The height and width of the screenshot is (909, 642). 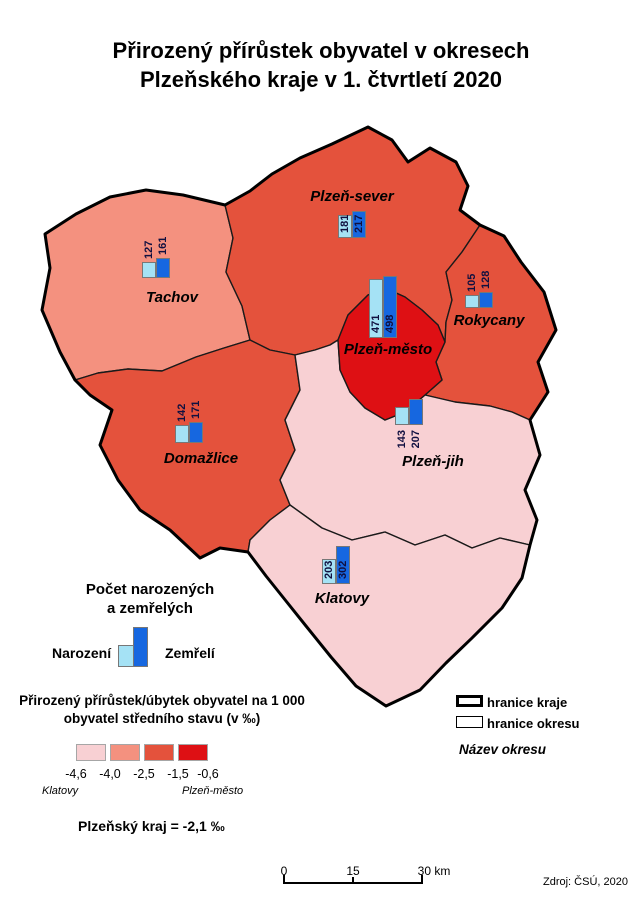 I want to click on okres-boundary-label: hranice okresu, so click(x=533, y=723).